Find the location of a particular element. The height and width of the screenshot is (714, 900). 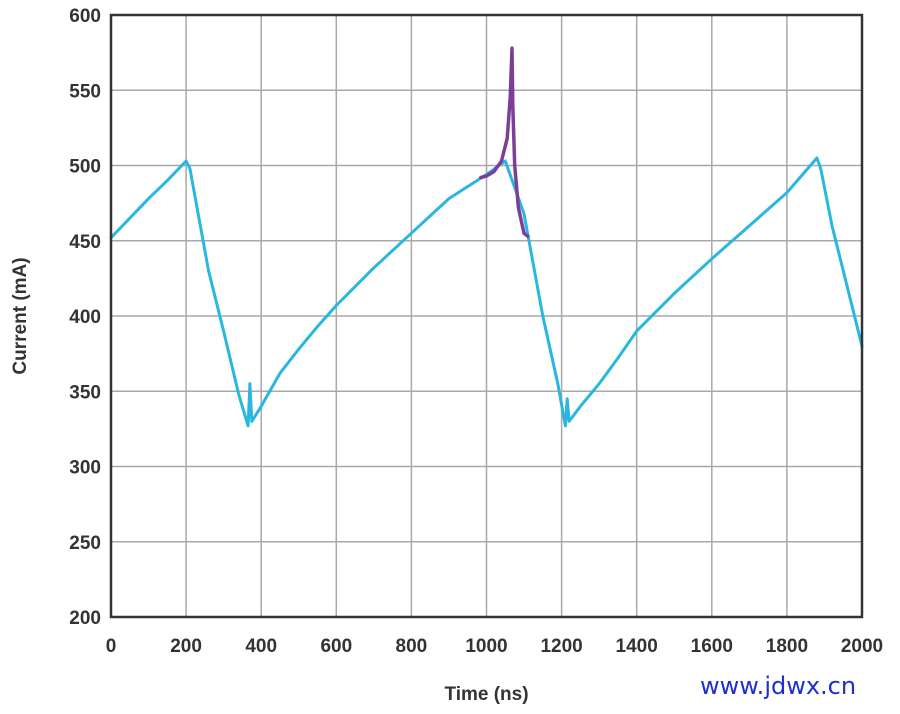

y-tick-label: 500 is located at coordinates (85, 167).